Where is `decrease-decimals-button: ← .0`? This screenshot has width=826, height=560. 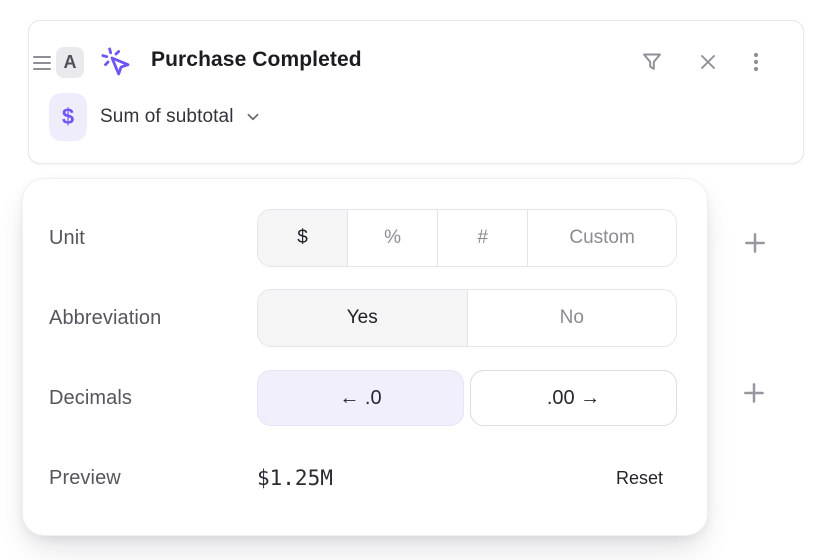 decrease-decimals-button: ← .0 is located at coordinates (360, 398).